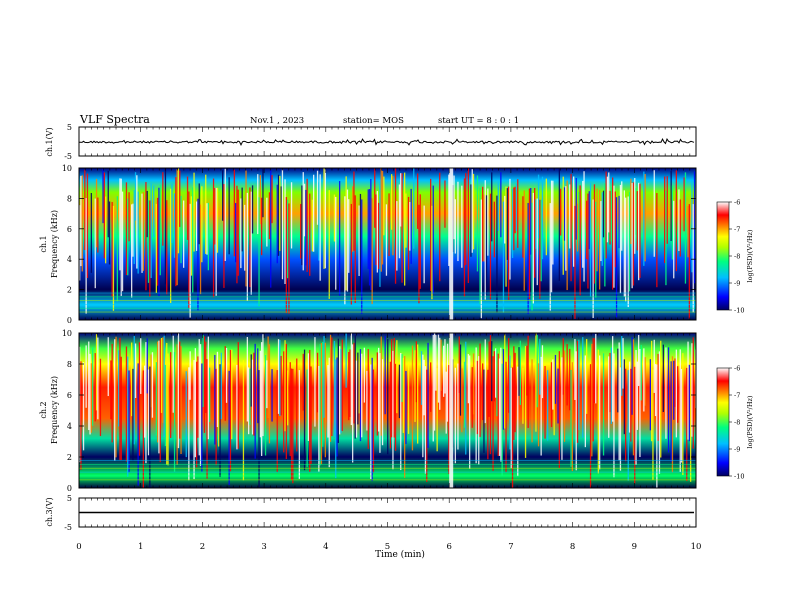 This screenshot has width=792, height=612. Describe the element at coordinates (572, 547) in the screenshot. I see `x-tick-label: 8` at that location.